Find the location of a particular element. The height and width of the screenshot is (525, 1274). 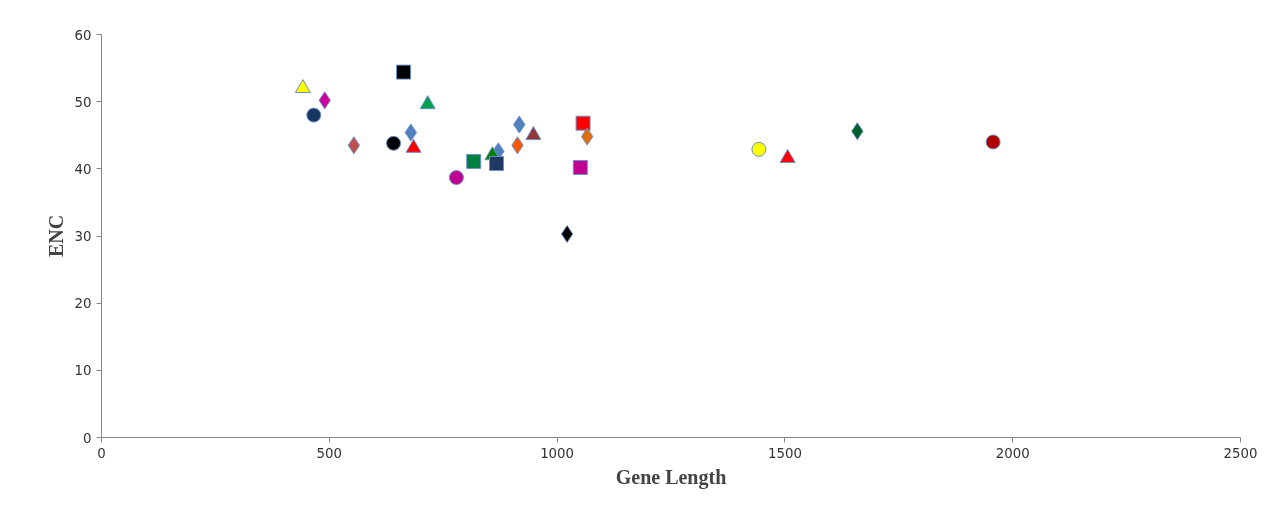

y-tick-label: 60 is located at coordinates (83, 35).